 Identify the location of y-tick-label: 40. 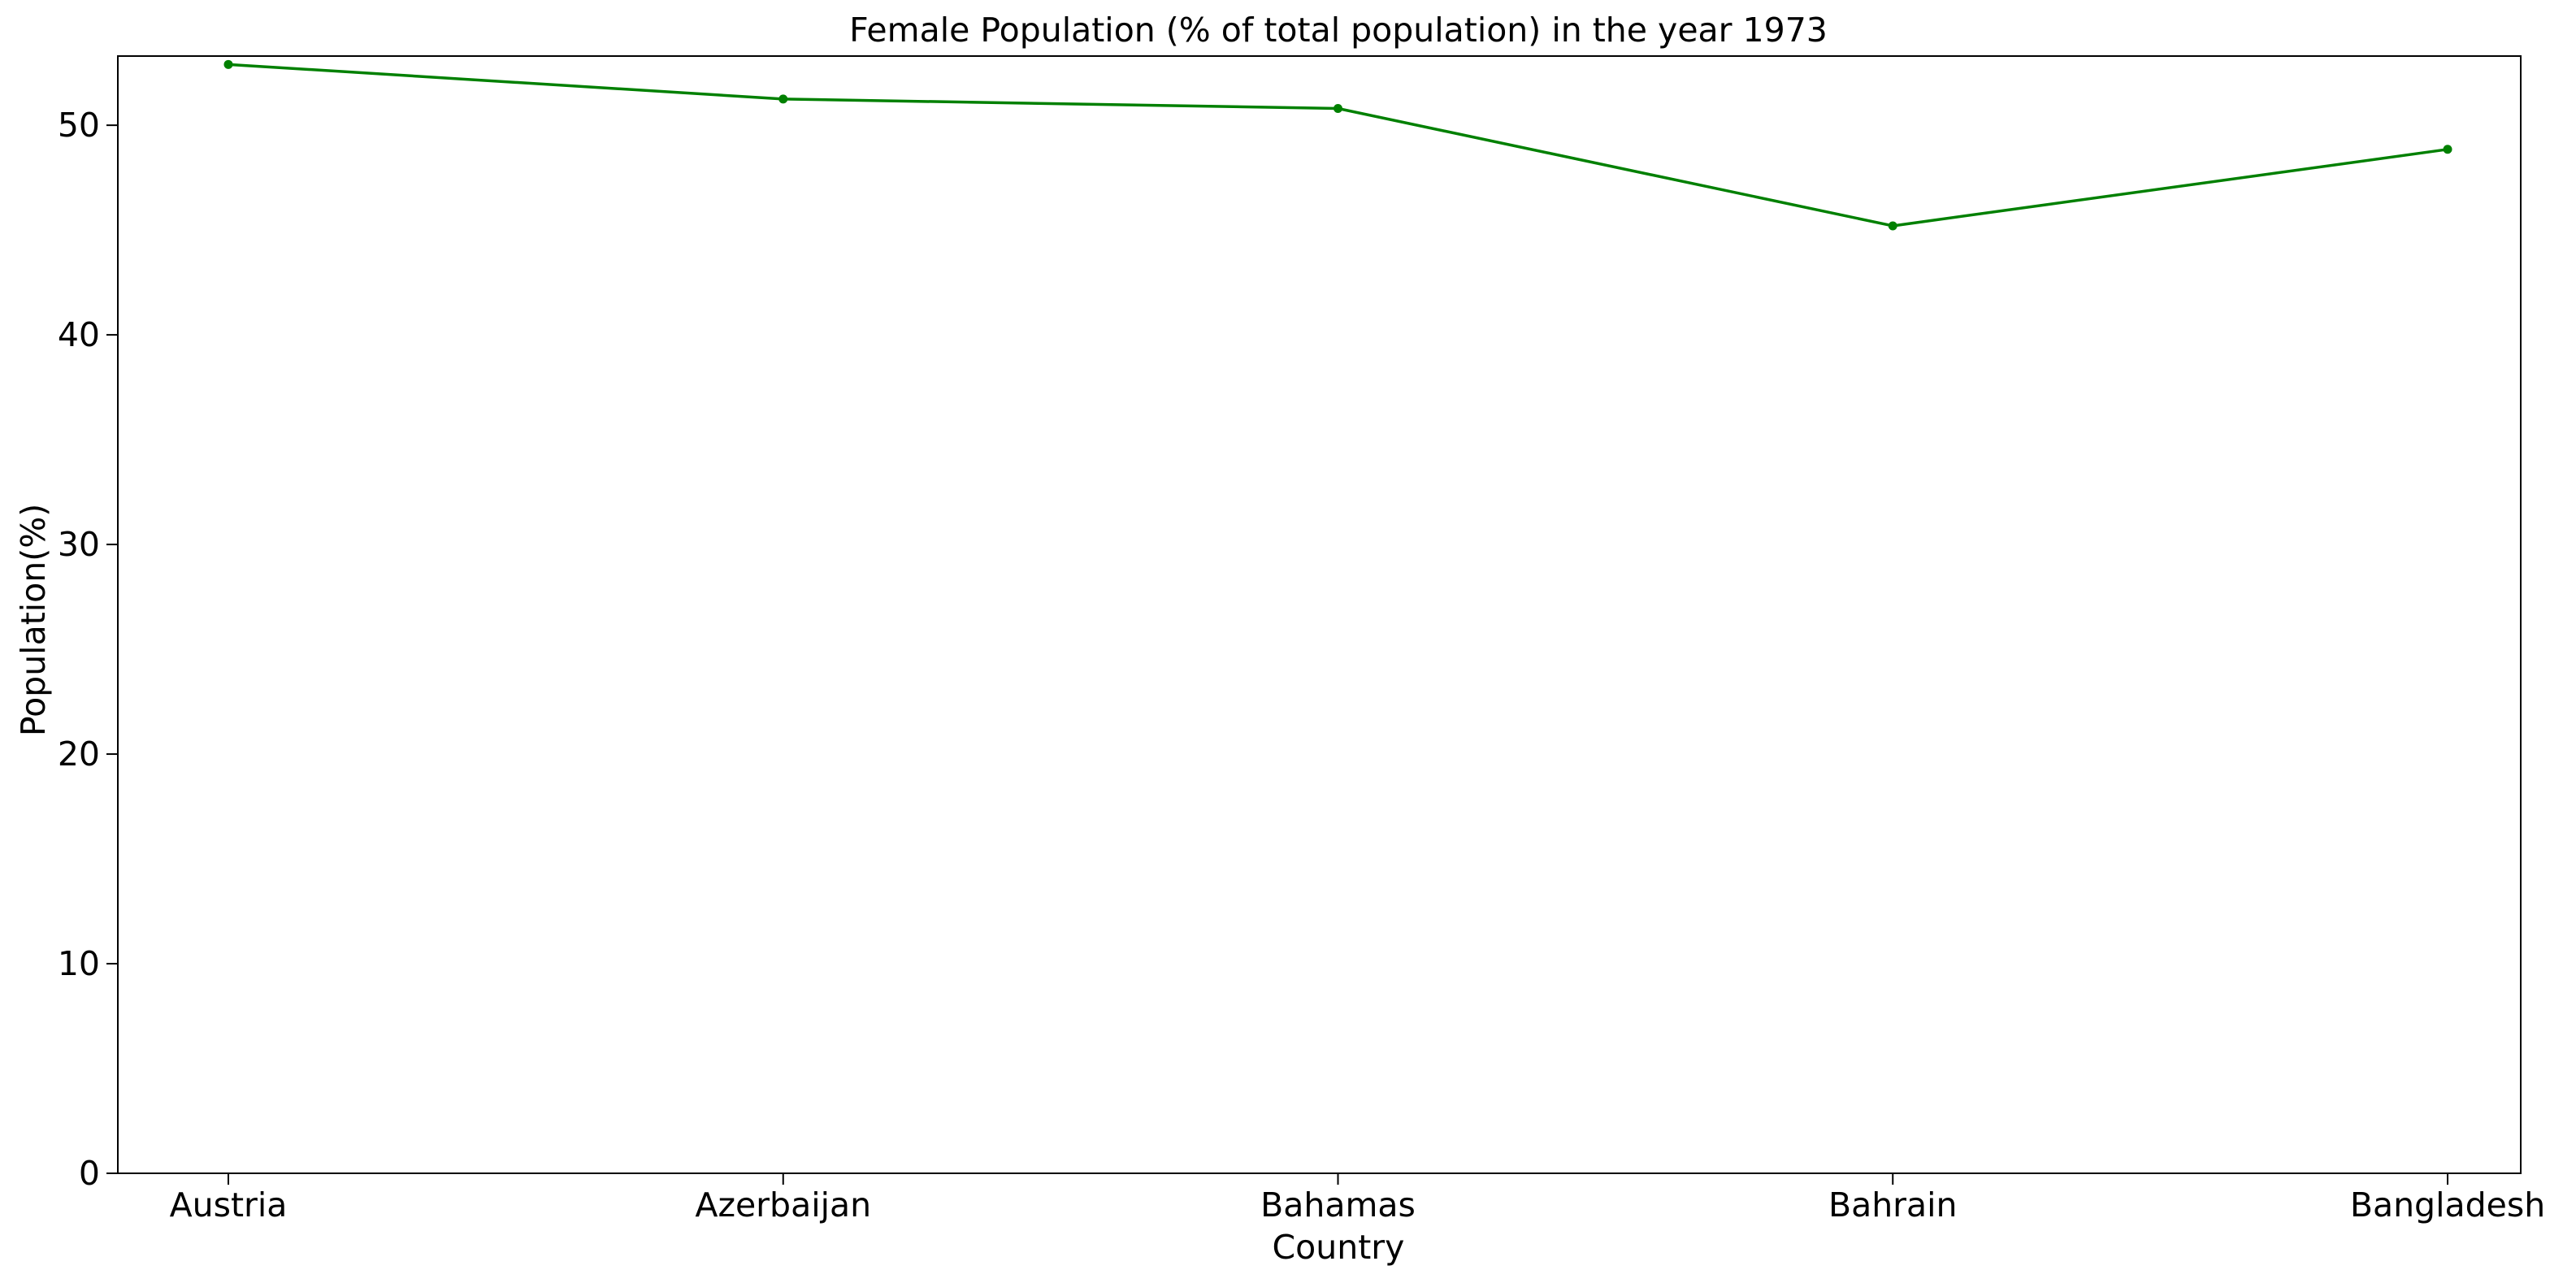
(79, 334).